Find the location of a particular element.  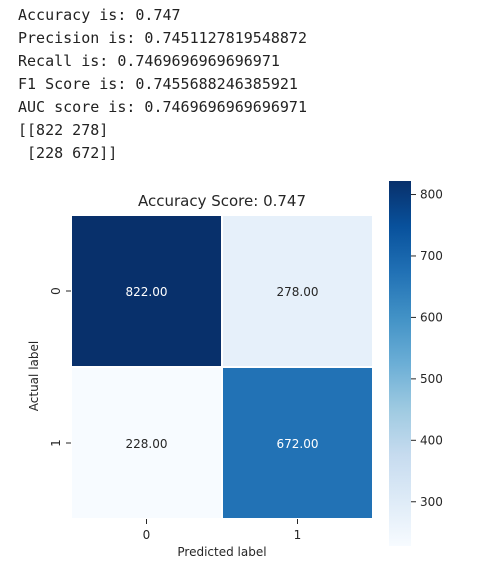

colorbar-tick-label: 800 is located at coordinates (431, 195).